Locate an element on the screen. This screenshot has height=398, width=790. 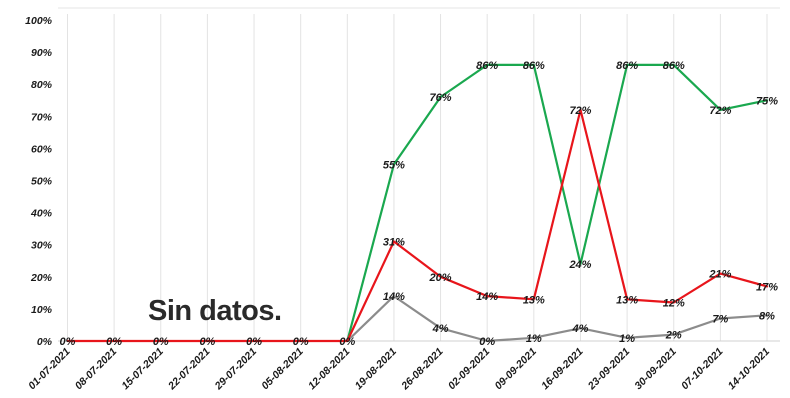
data-label: 8% is located at coordinates (767, 316).